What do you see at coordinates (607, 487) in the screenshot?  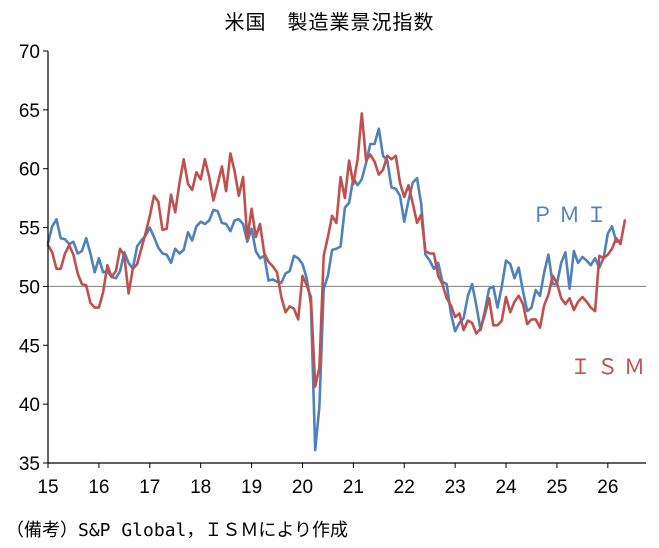 I see `x-tick-label: 26` at bounding box center [607, 487].